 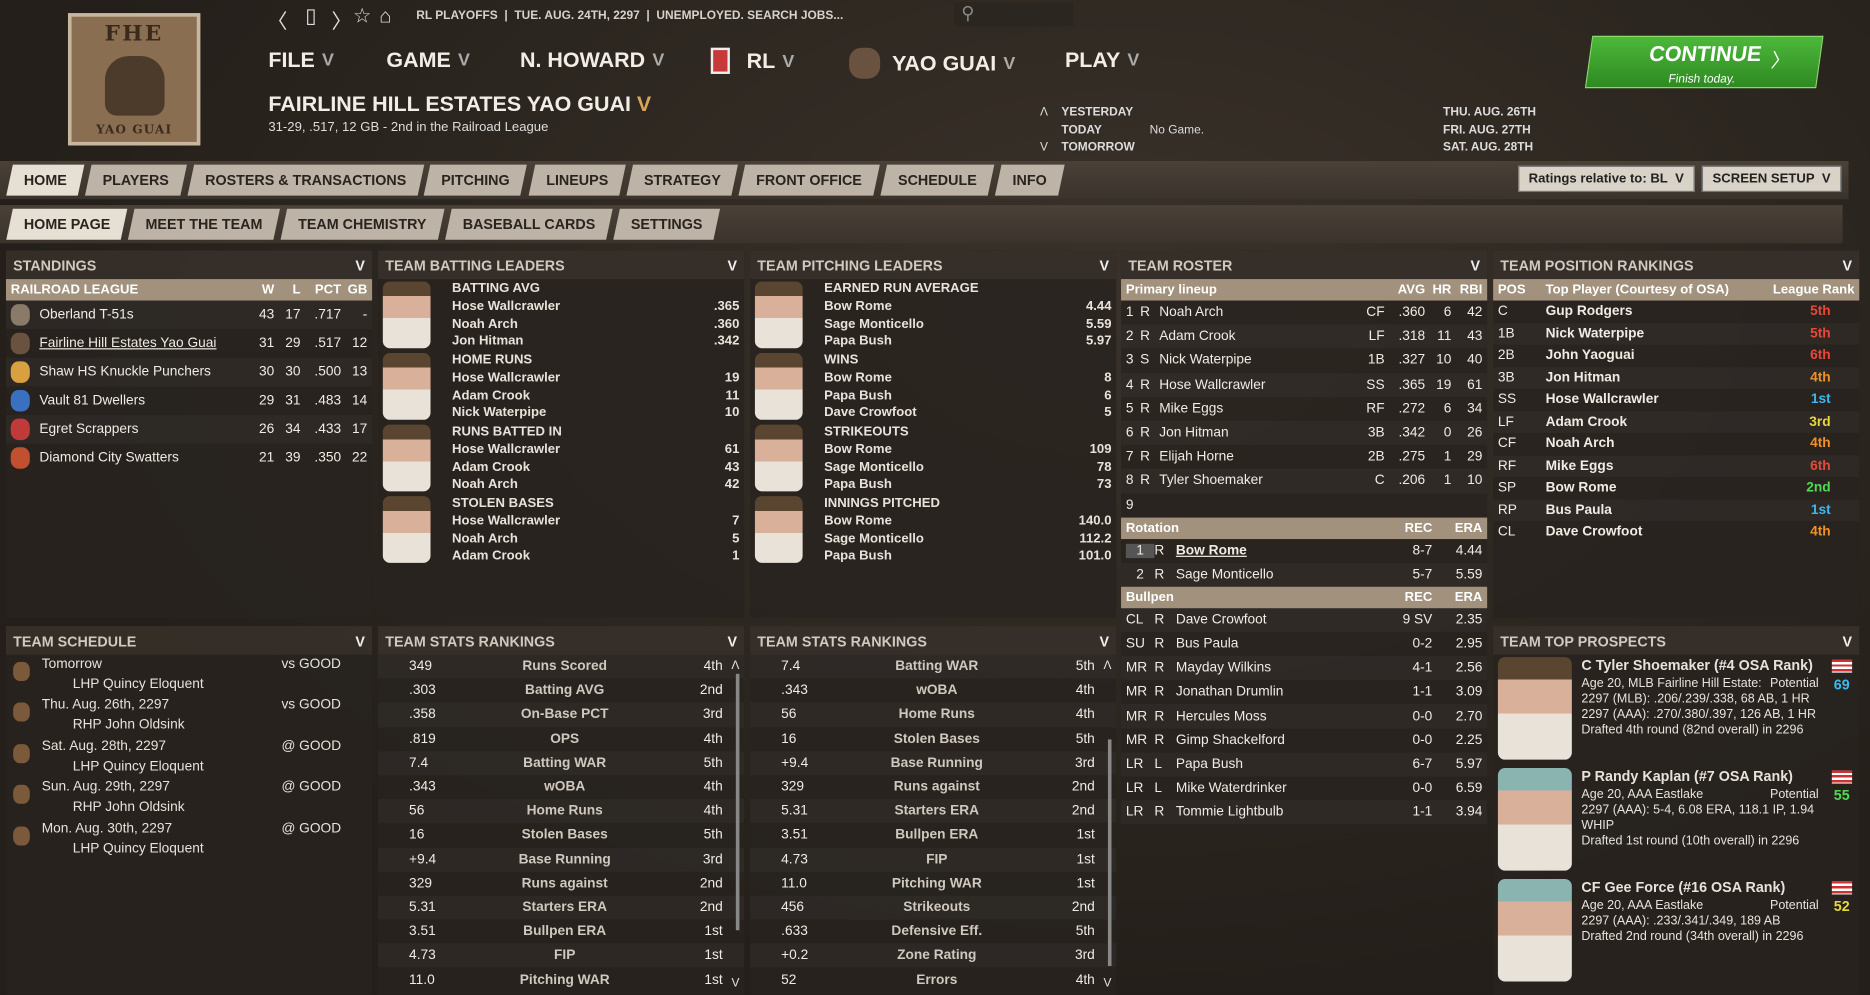 I want to click on ranking-row: SS Hose Wallcrawler 1st, so click(x=1676, y=400).